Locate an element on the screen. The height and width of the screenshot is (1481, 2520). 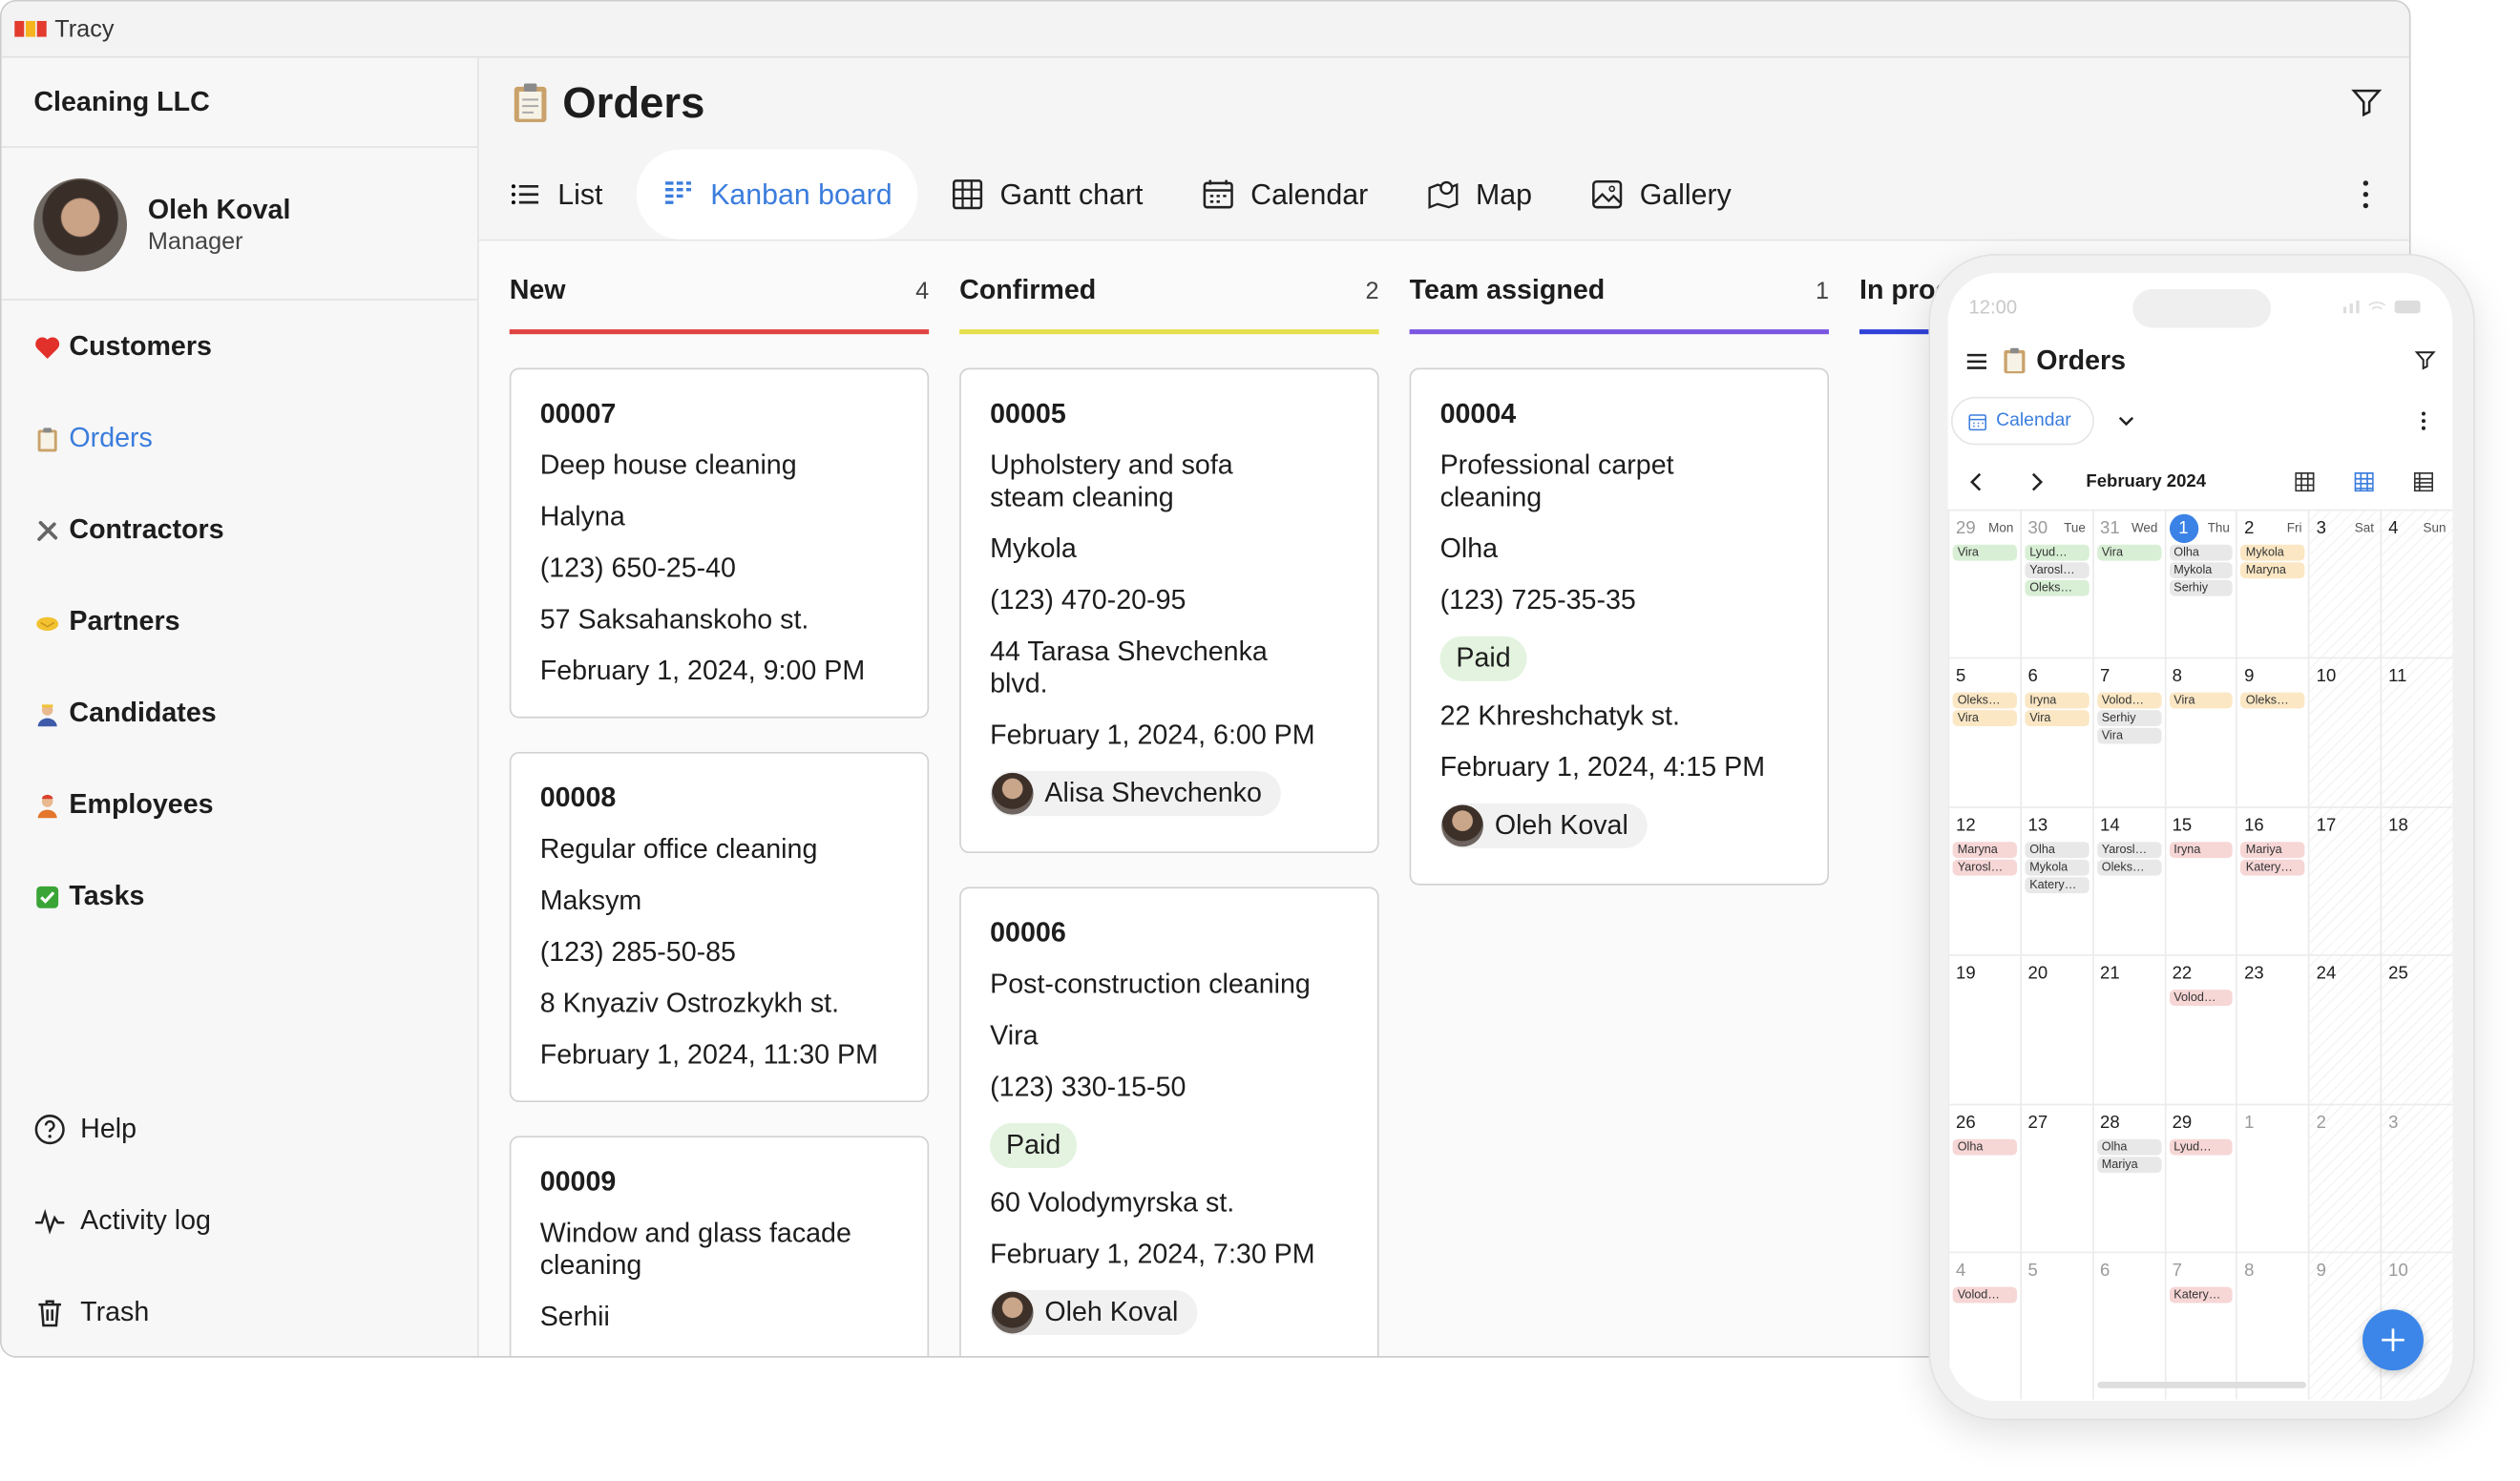
day-cell: 4 Sun is located at coordinates (2417, 584).